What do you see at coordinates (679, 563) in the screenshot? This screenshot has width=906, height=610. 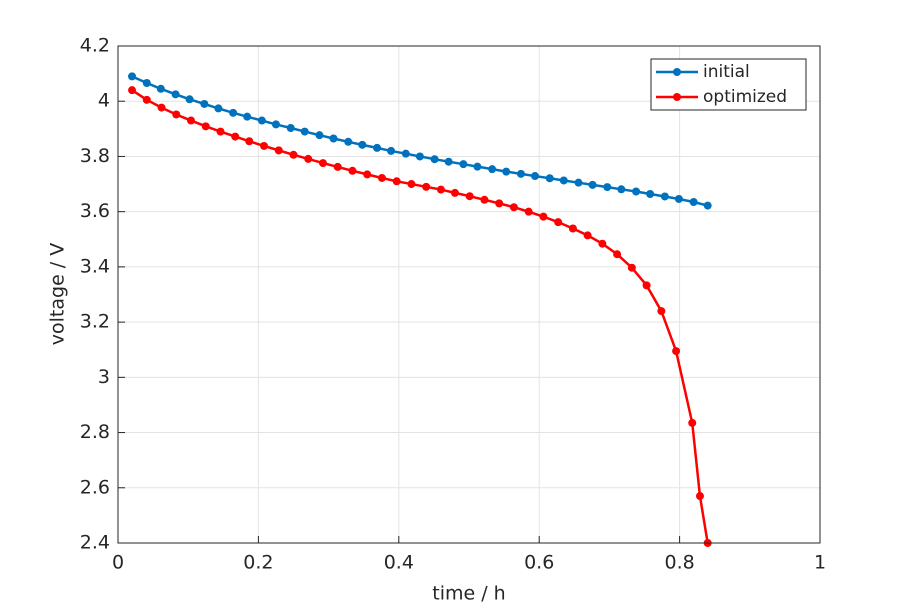 I see `x-tick-label: 0.8` at bounding box center [679, 563].